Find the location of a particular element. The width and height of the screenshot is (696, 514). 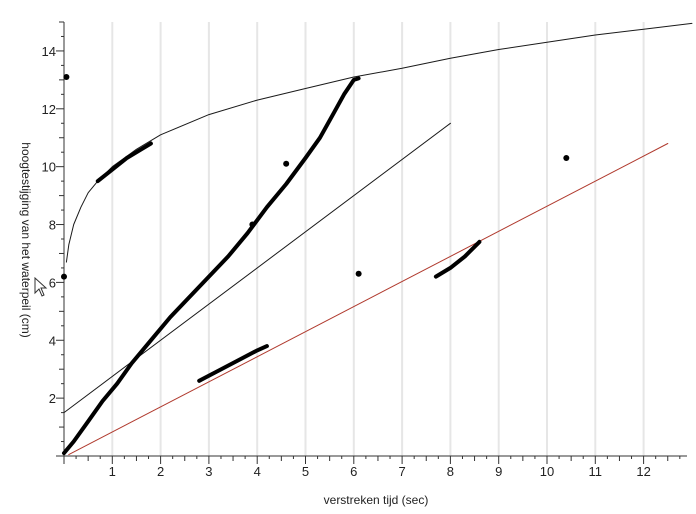

x-tick-label-11: 11 is located at coordinates (596, 471).